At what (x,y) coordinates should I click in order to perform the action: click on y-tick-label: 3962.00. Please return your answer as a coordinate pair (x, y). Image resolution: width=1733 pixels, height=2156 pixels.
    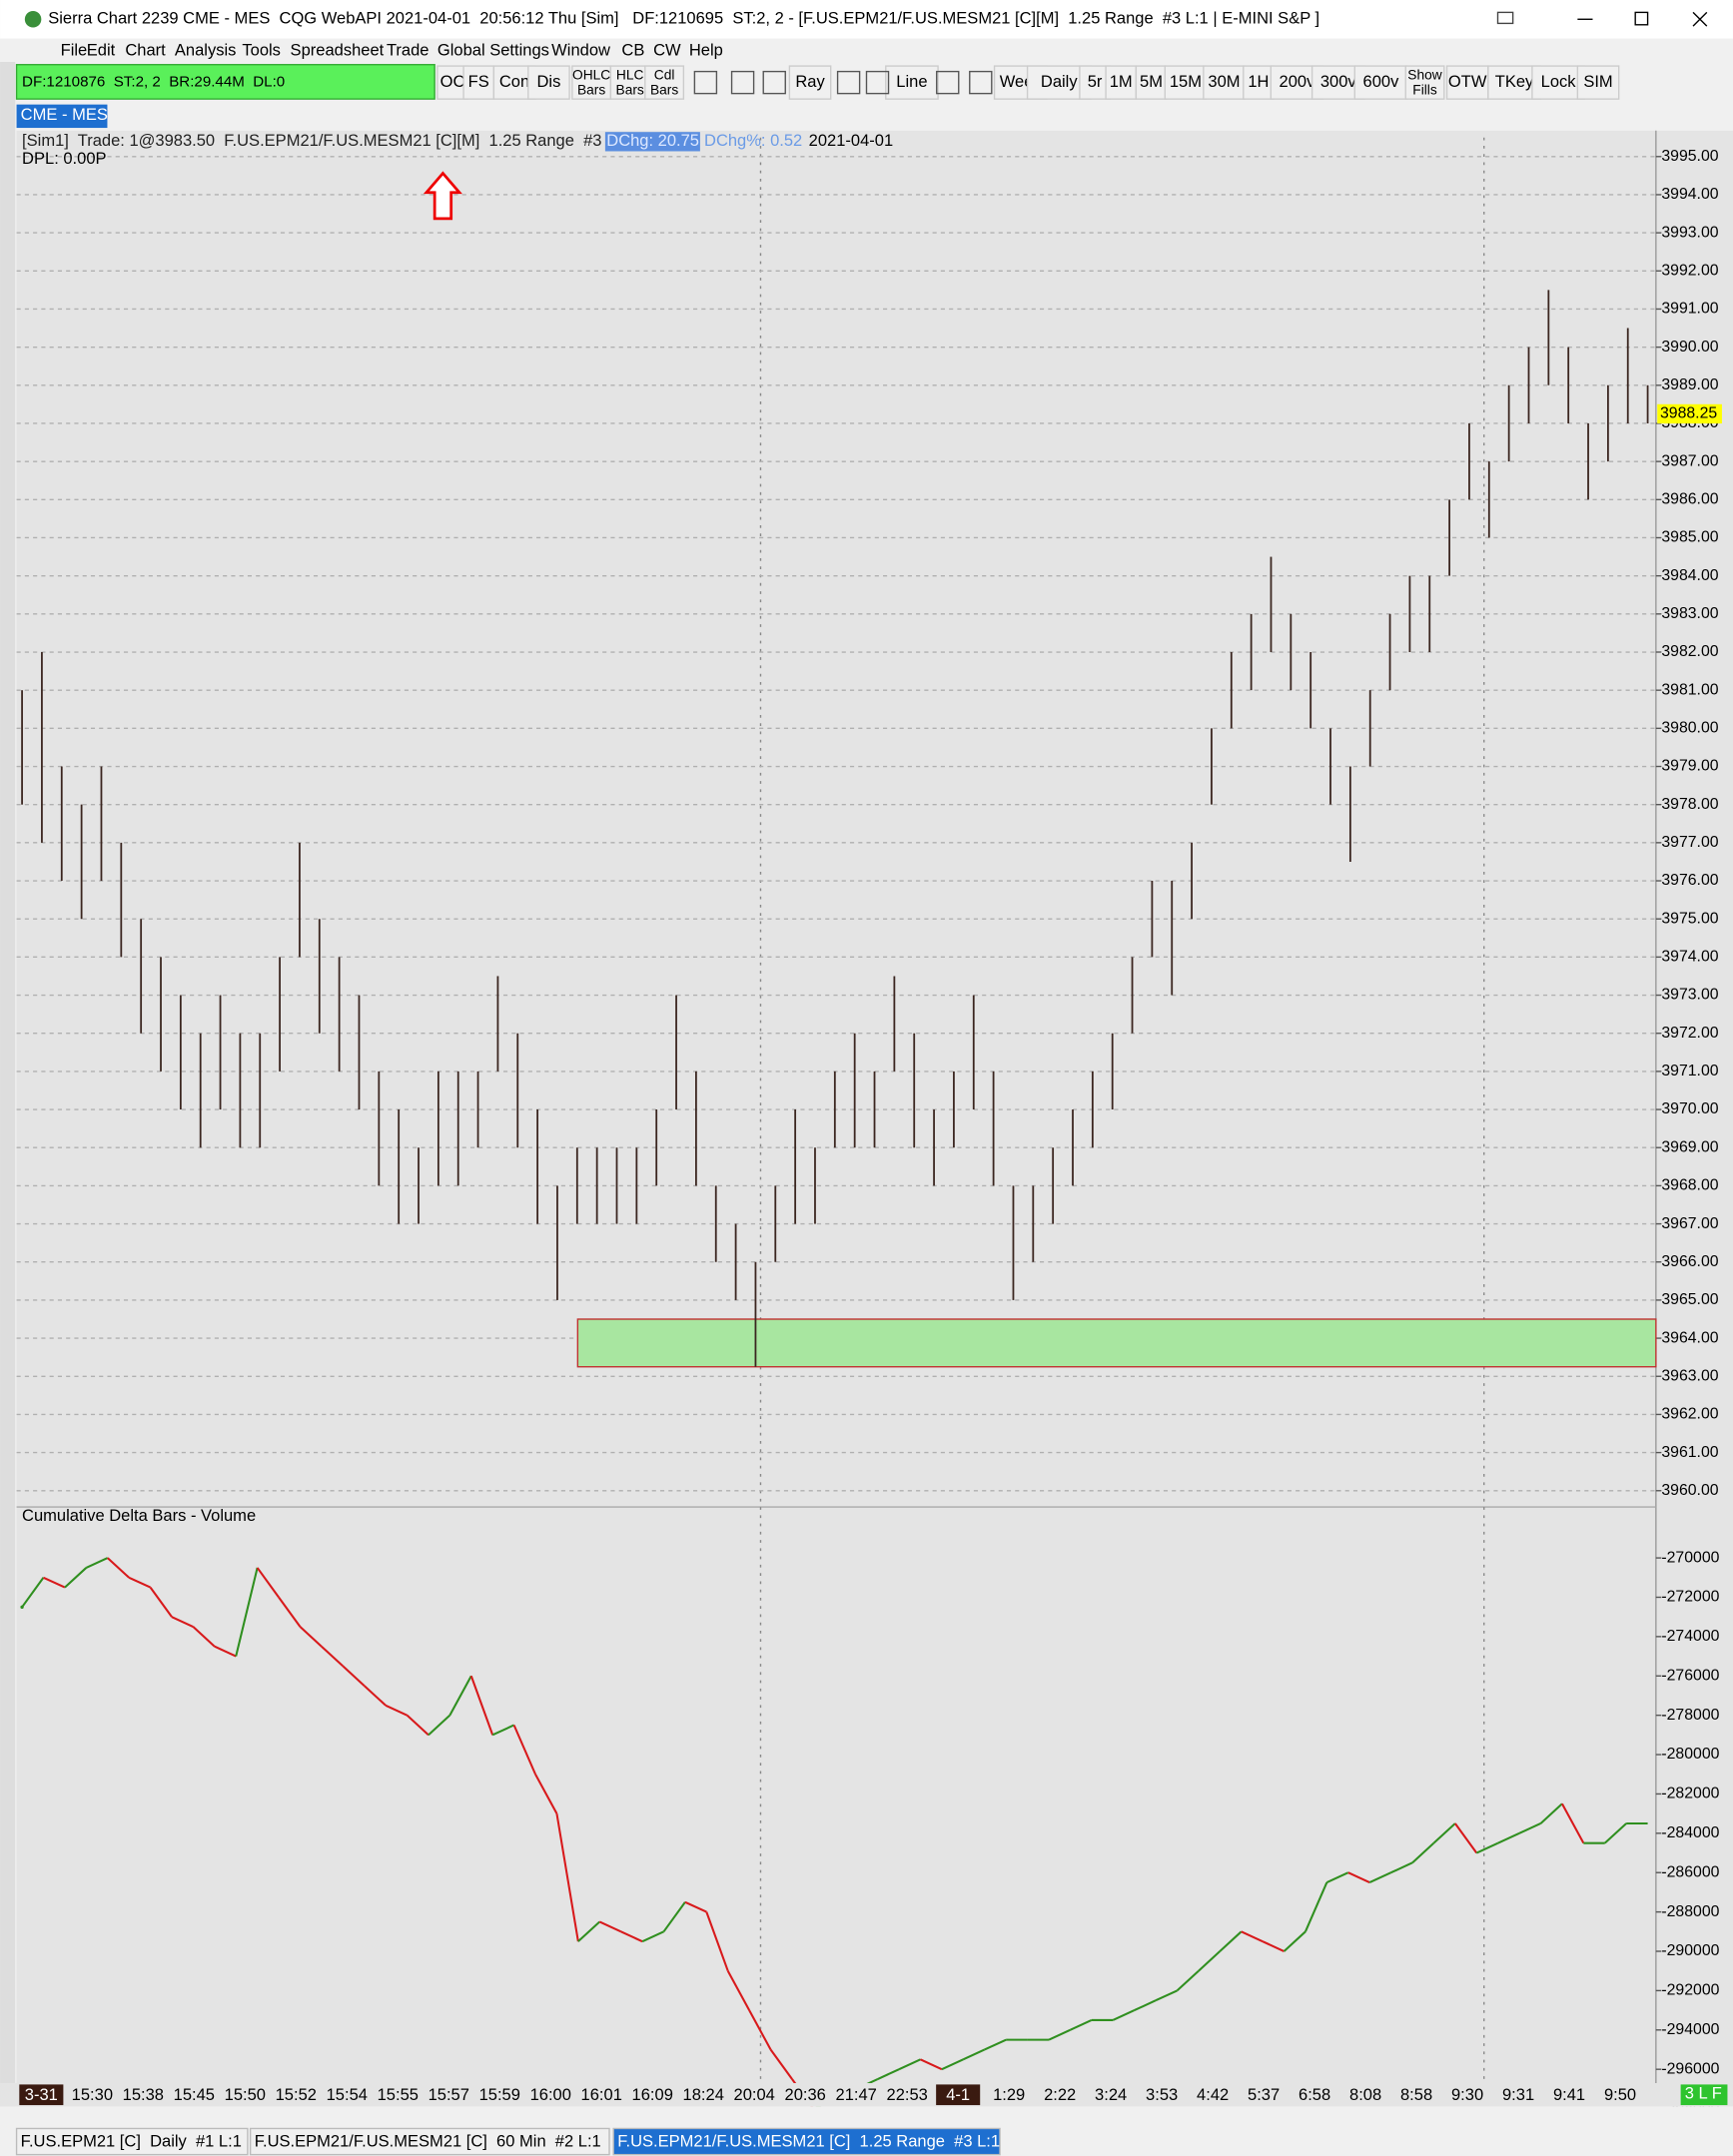
    Looking at the image, I should click on (1689, 1415).